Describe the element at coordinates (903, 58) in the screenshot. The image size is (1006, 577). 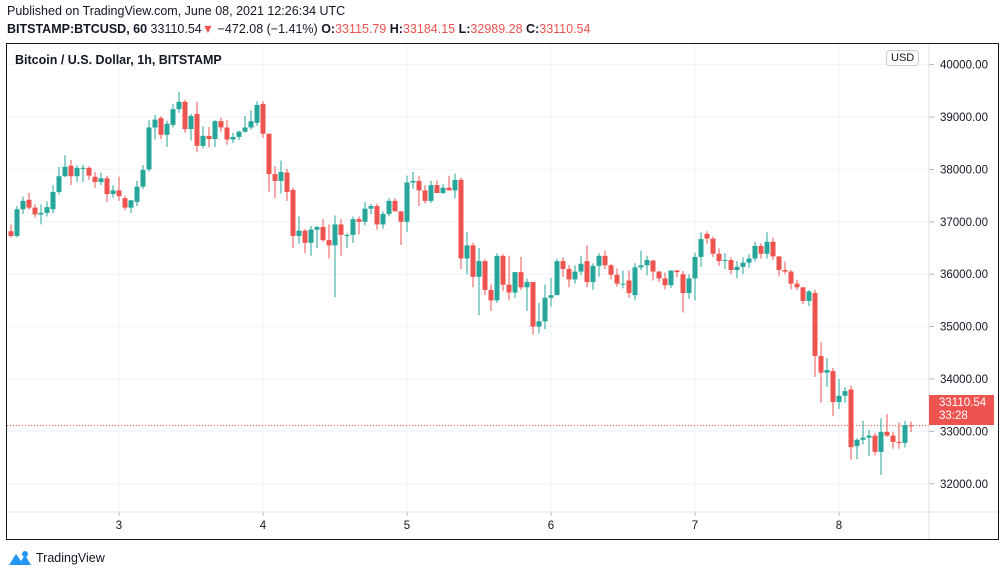
I see `currency-badge: USD` at that location.